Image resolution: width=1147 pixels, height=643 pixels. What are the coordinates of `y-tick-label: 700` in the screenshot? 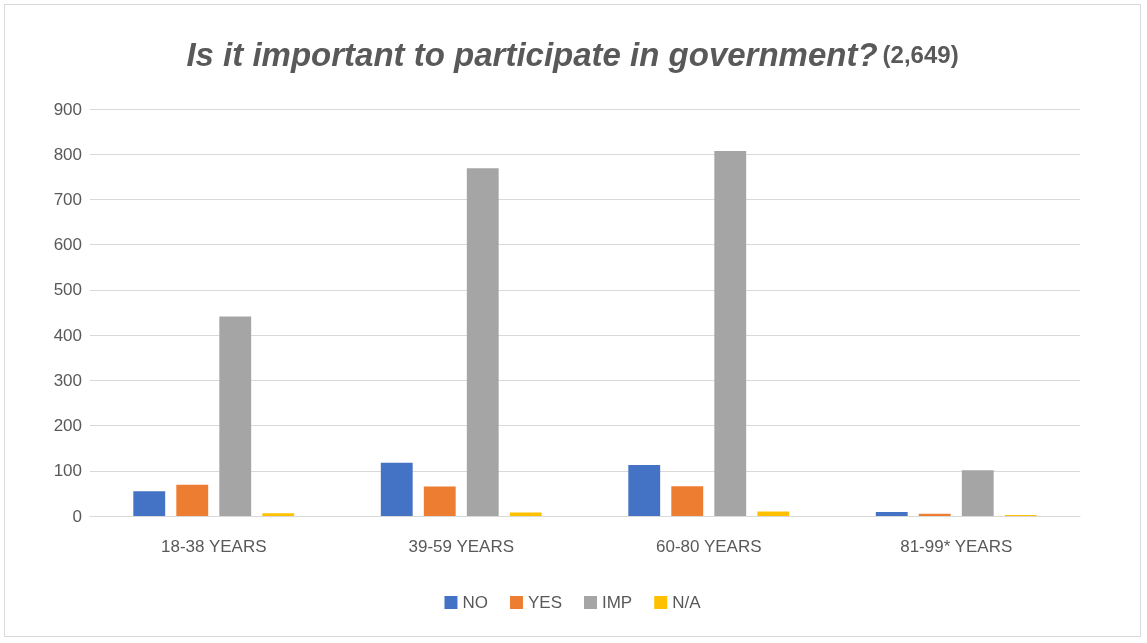 It's located at (67, 199).